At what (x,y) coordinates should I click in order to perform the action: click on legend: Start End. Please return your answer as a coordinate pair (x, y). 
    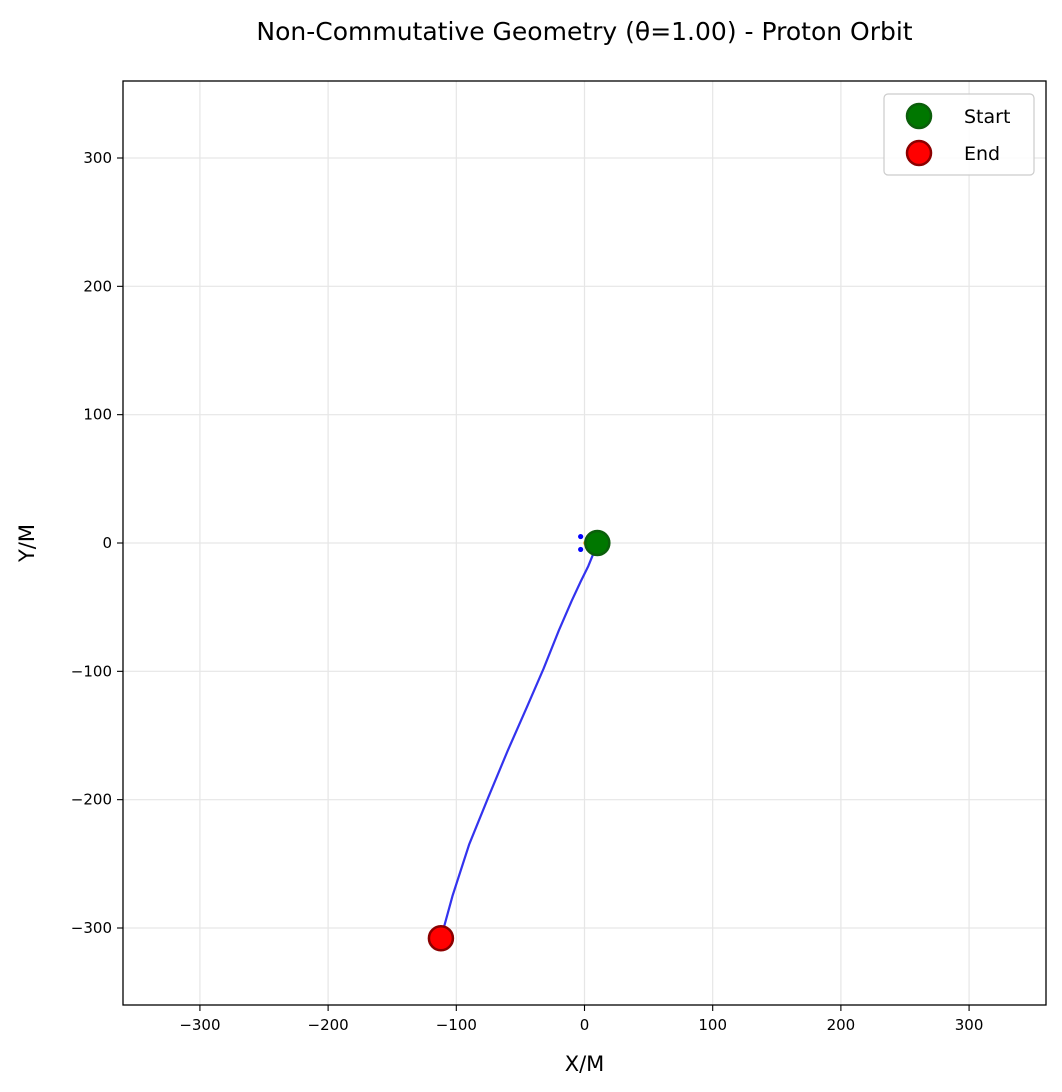
    Looking at the image, I should click on (959, 134).